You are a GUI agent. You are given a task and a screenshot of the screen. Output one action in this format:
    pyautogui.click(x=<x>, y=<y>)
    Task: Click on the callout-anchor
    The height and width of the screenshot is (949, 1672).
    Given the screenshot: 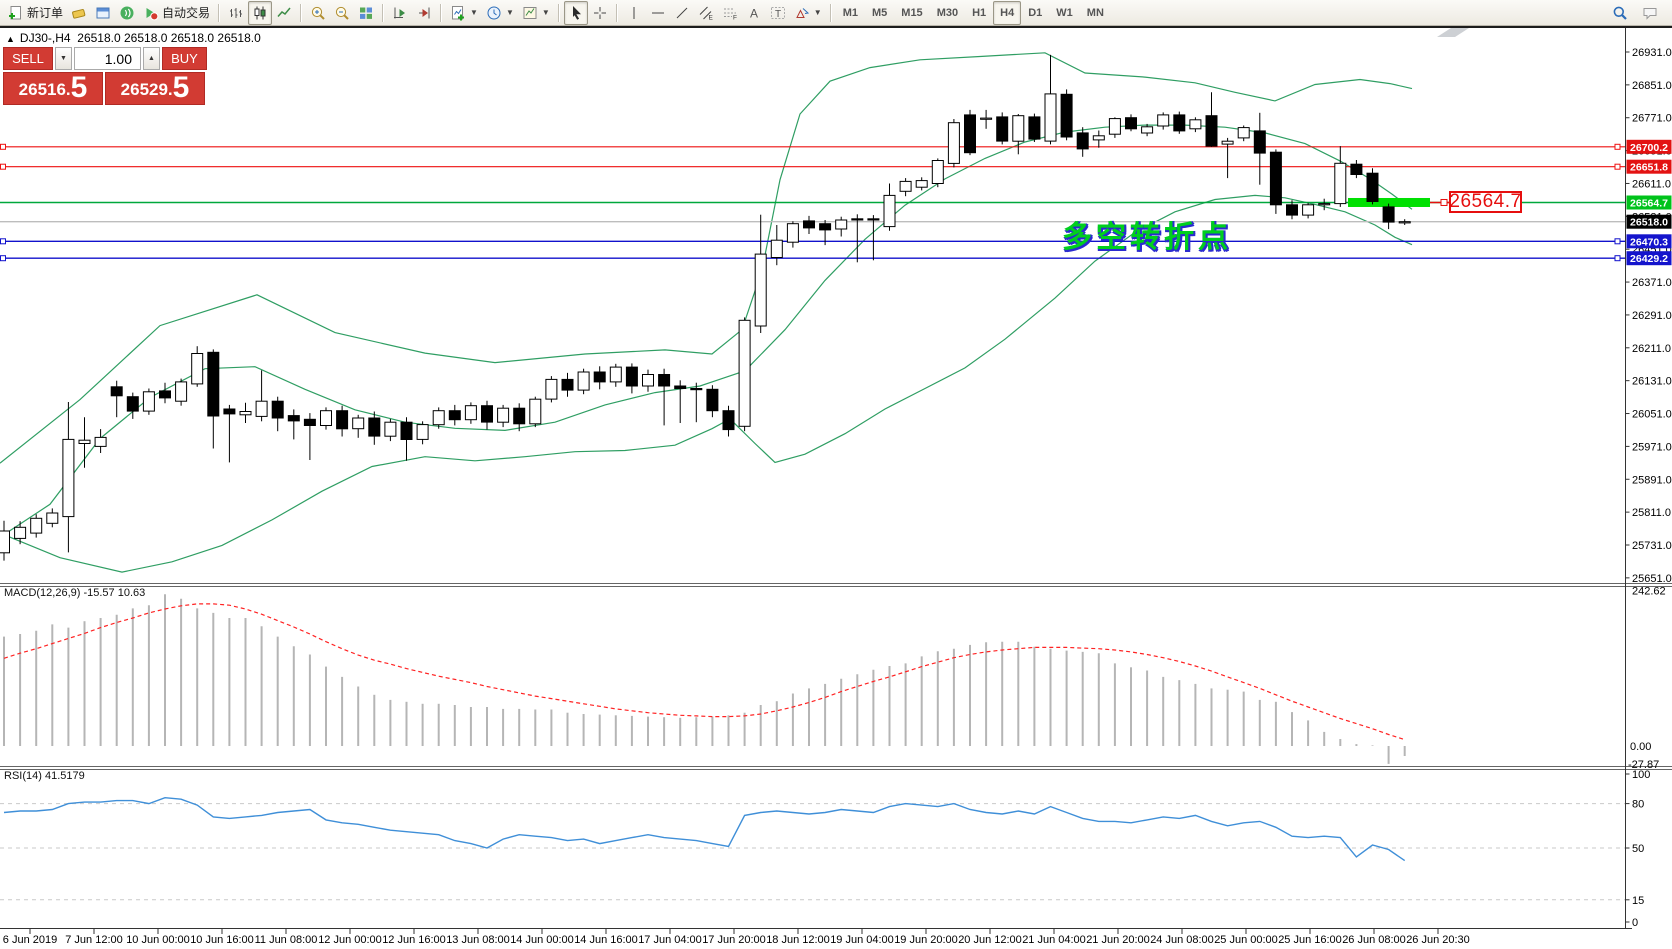 What is the action you would take?
    pyautogui.click(x=1444, y=202)
    